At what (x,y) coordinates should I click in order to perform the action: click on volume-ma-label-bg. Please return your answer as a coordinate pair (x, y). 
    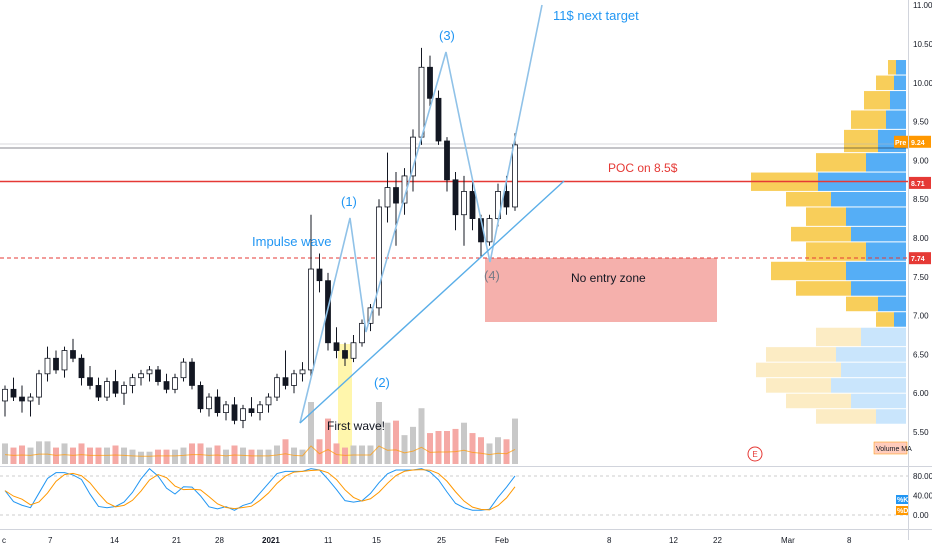
    Looking at the image, I should click on (890, 448).